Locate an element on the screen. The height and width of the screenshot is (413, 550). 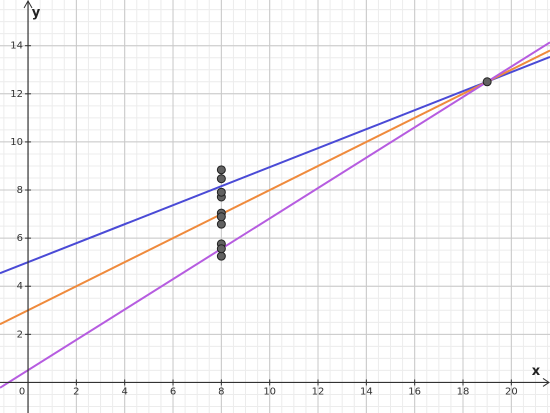
y-tick-label: 10 is located at coordinates (16, 142).